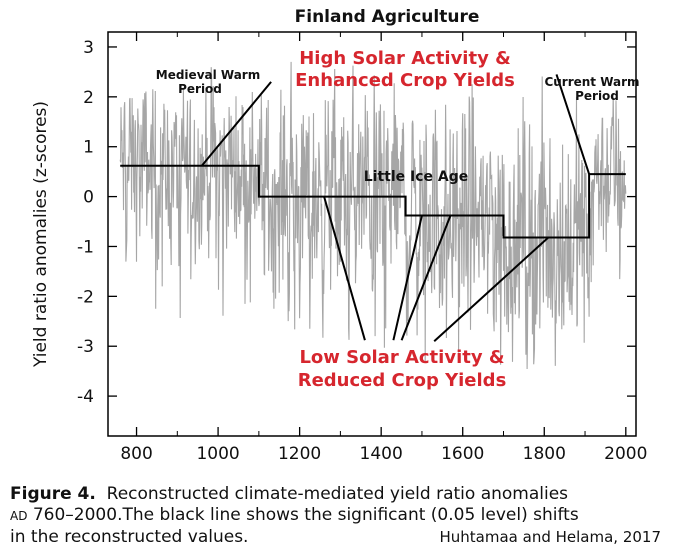 The width and height of the screenshot is (673, 555). I want to click on shift-step-path, so click(373, 201).